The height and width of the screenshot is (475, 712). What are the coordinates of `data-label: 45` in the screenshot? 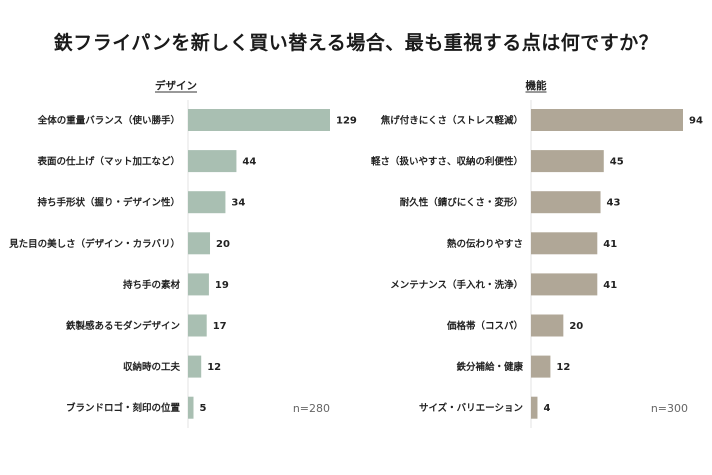 It's located at (617, 162).